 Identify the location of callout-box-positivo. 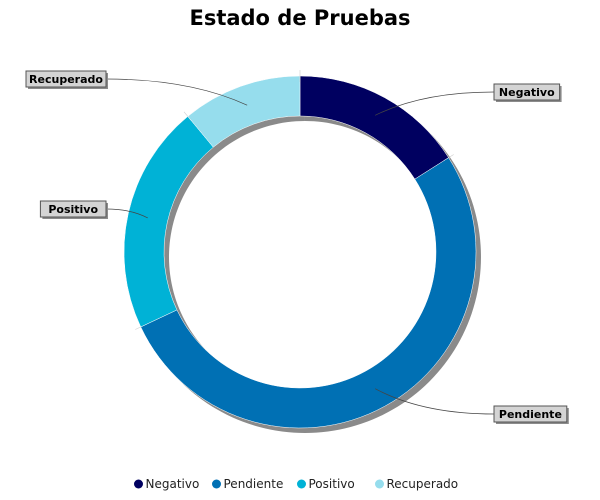
(73, 209).